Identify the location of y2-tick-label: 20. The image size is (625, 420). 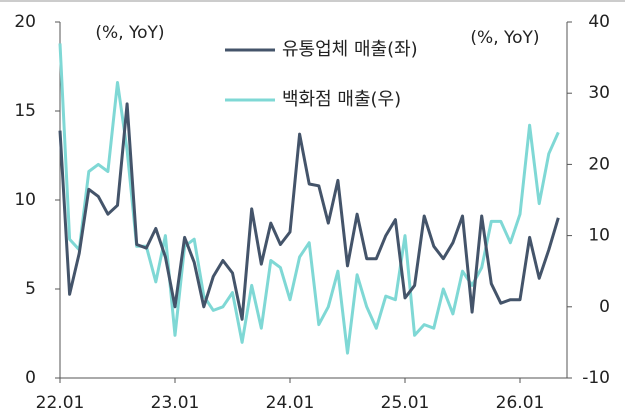
(599, 164).